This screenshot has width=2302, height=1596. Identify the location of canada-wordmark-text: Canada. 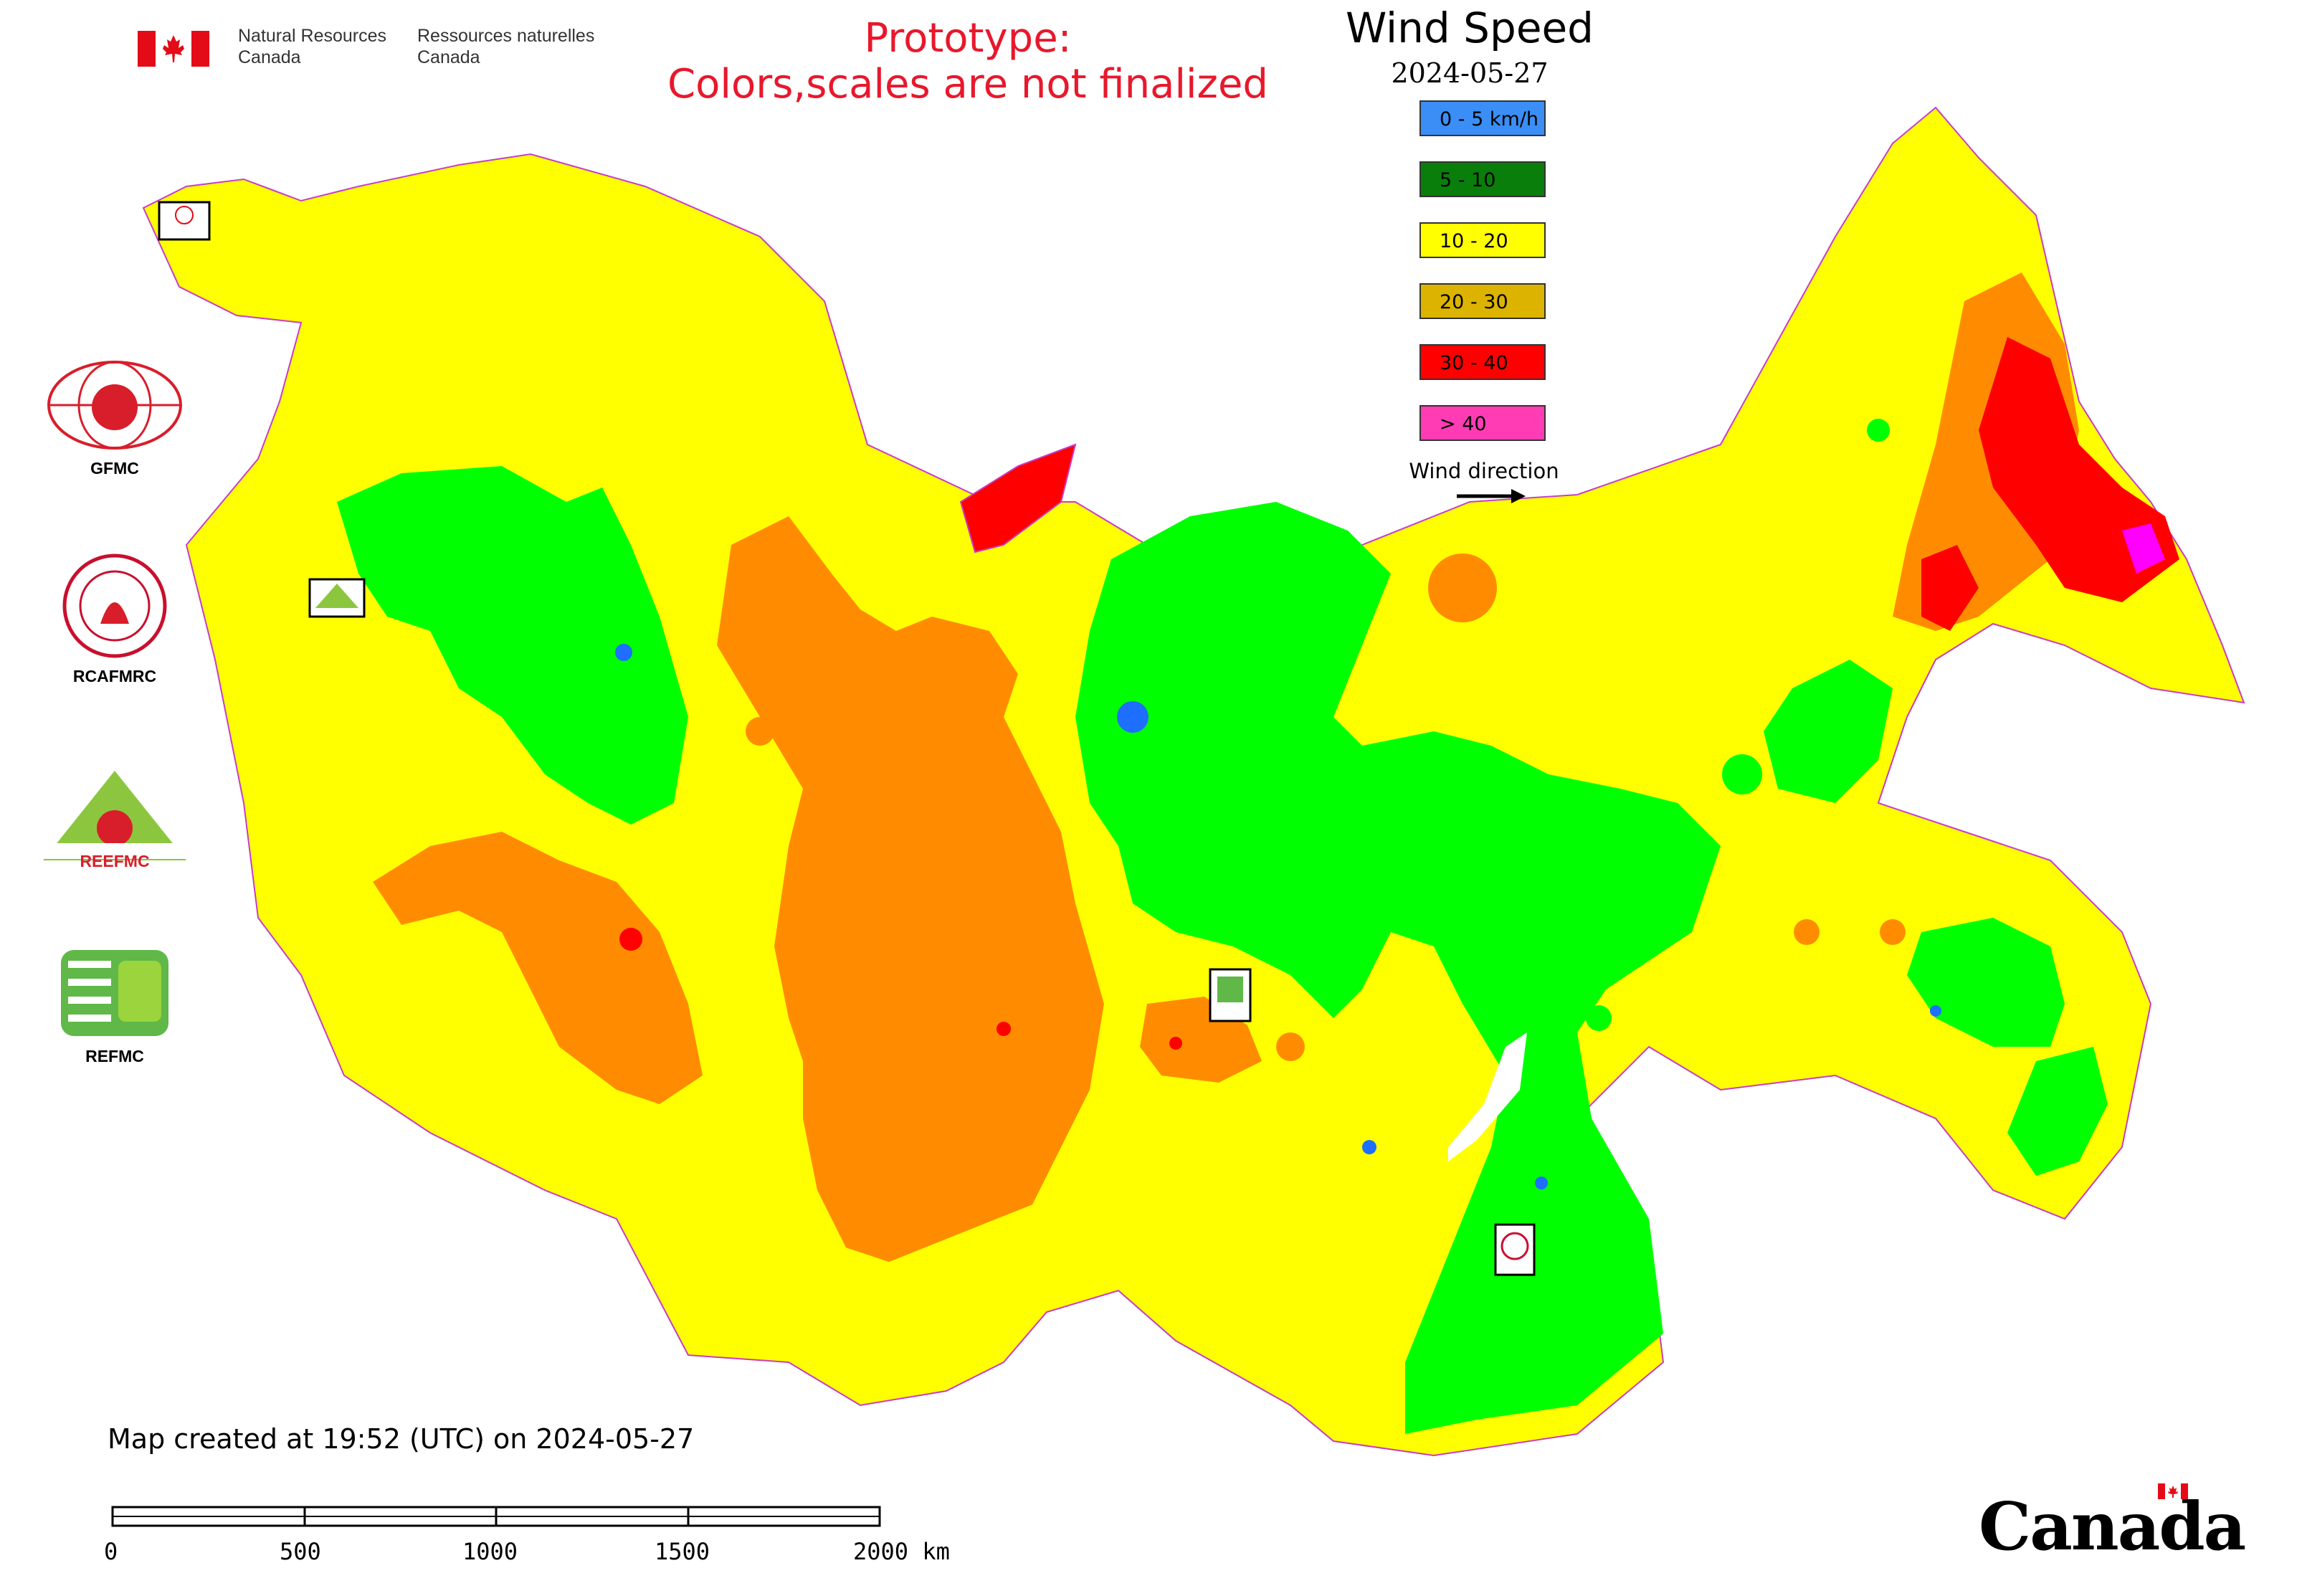
(2113, 1526).